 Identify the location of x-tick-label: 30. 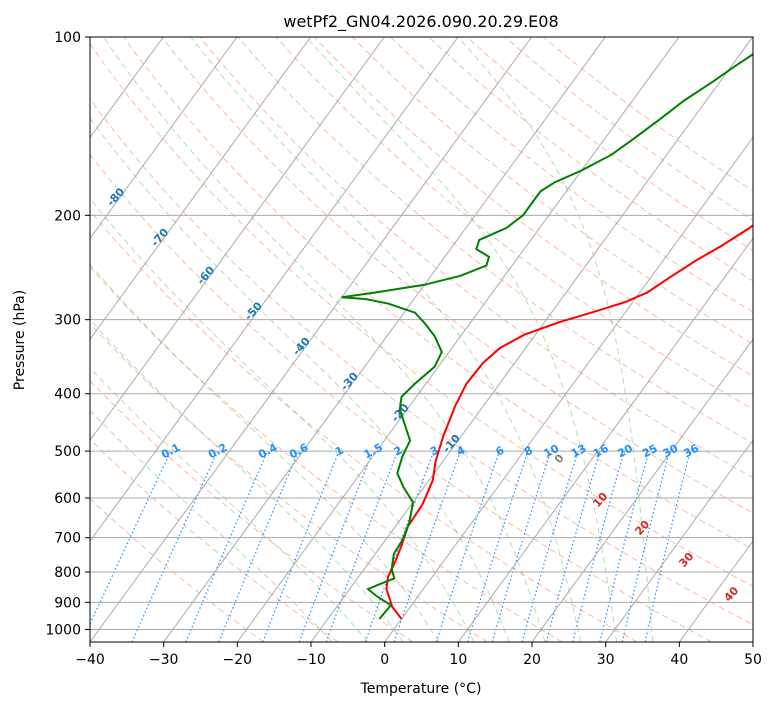
(606, 660).